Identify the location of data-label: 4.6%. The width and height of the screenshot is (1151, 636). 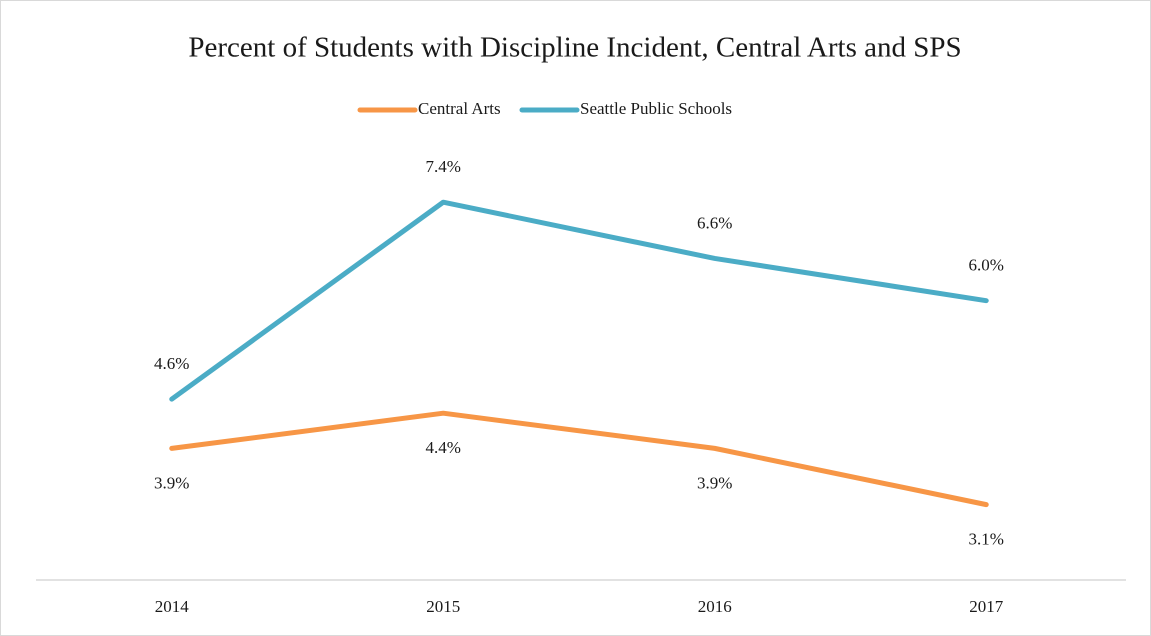
(171, 363).